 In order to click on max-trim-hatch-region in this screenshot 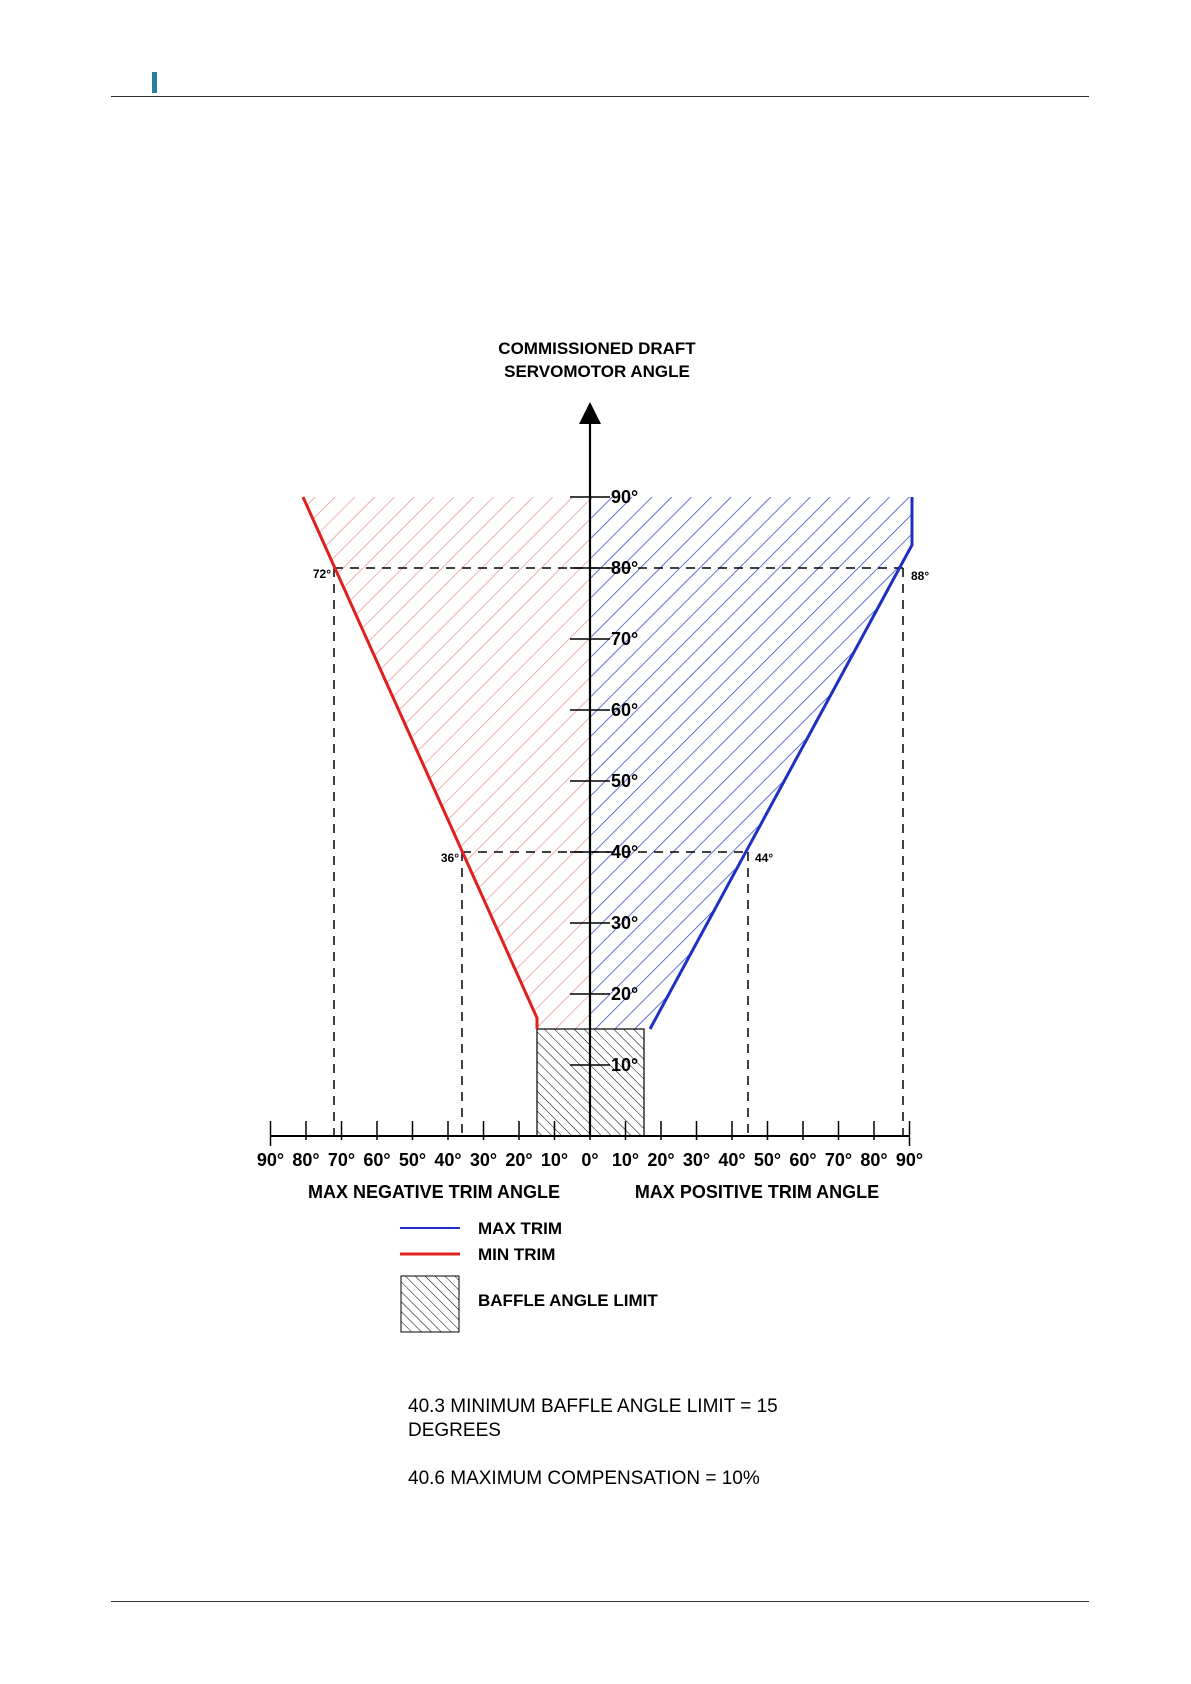, I will do `click(751, 763)`.